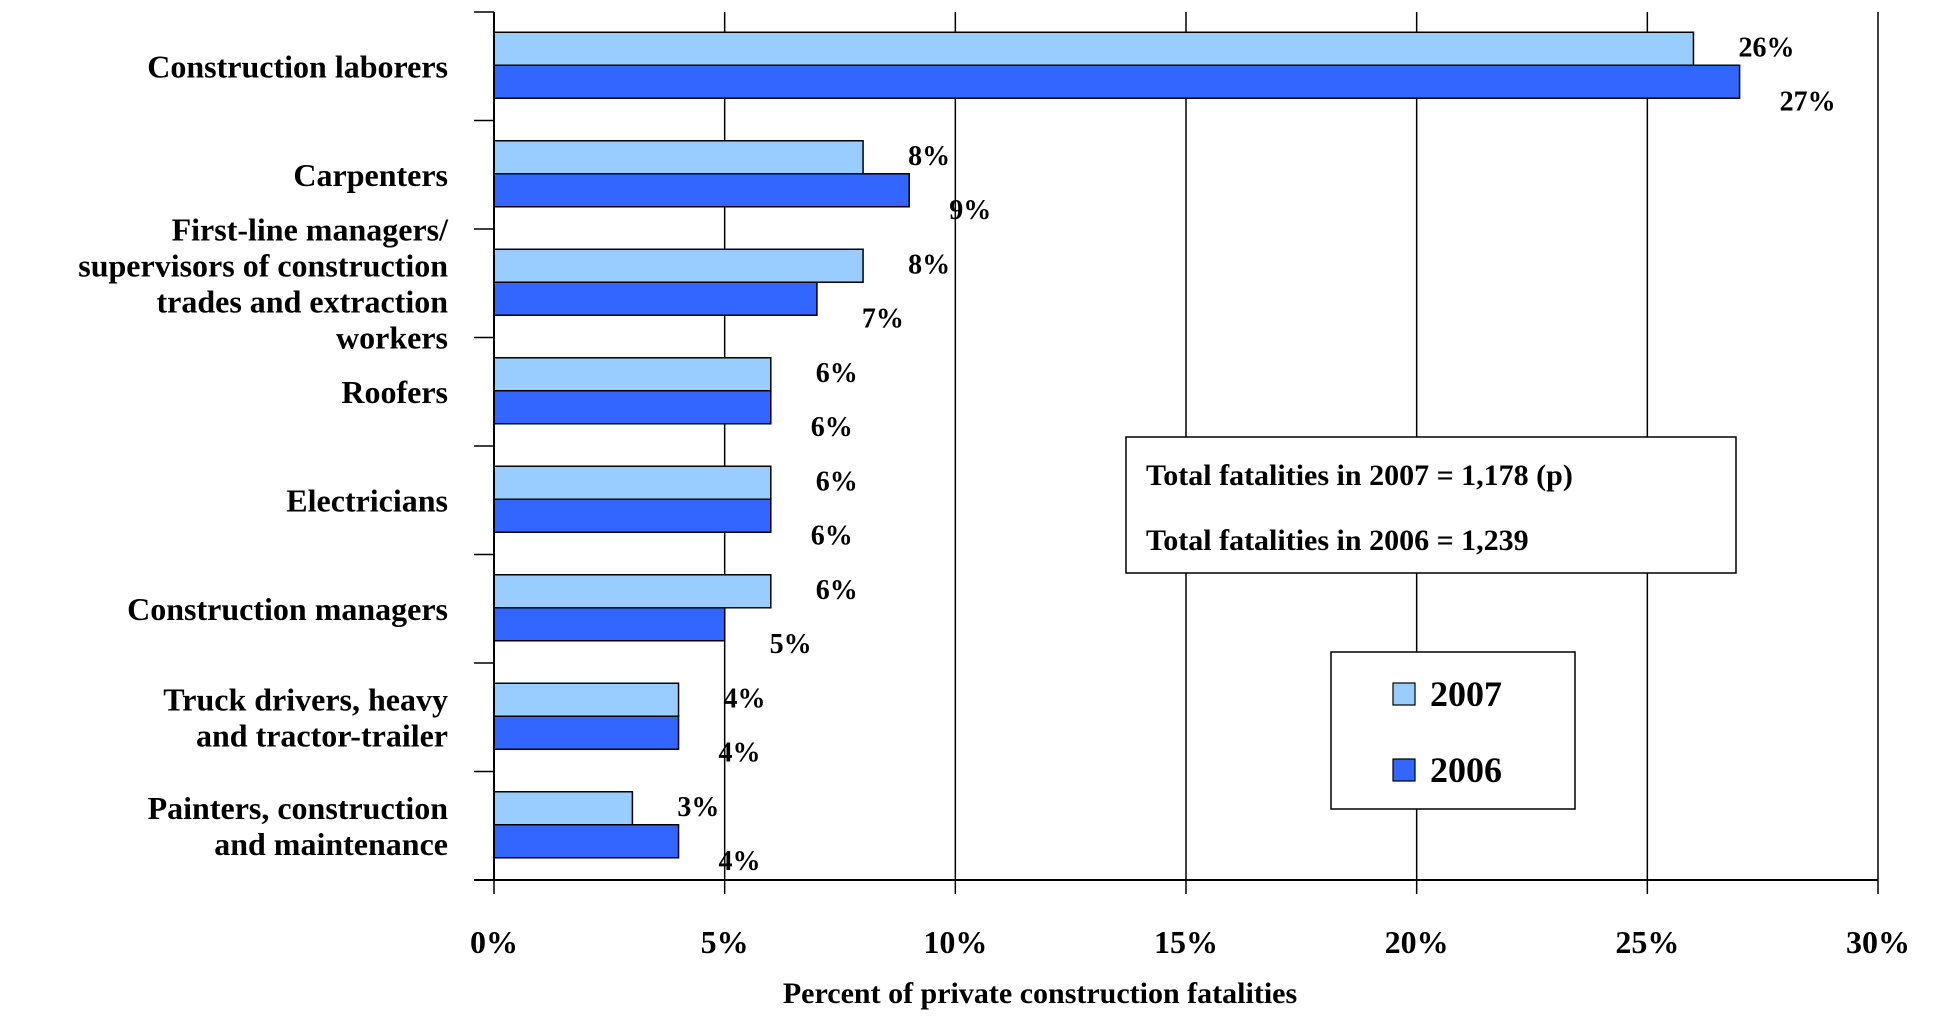 Image resolution: width=1934 pixels, height=1018 pixels. What do you see at coordinates (1337, 540) in the screenshot?
I see `total-2006-text: Total fatalities in 2006 = 1,239` at bounding box center [1337, 540].